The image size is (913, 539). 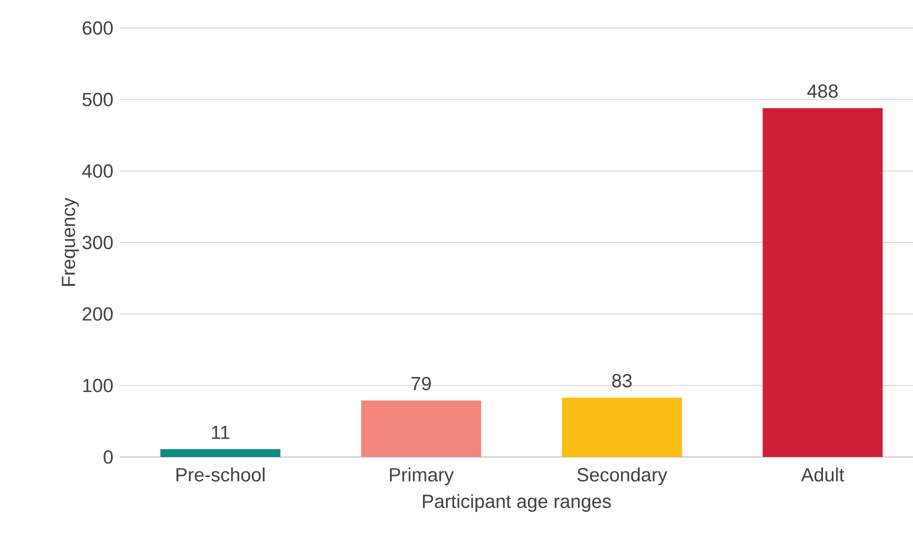 I want to click on x-tick-label: Primary, so click(x=422, y=477).